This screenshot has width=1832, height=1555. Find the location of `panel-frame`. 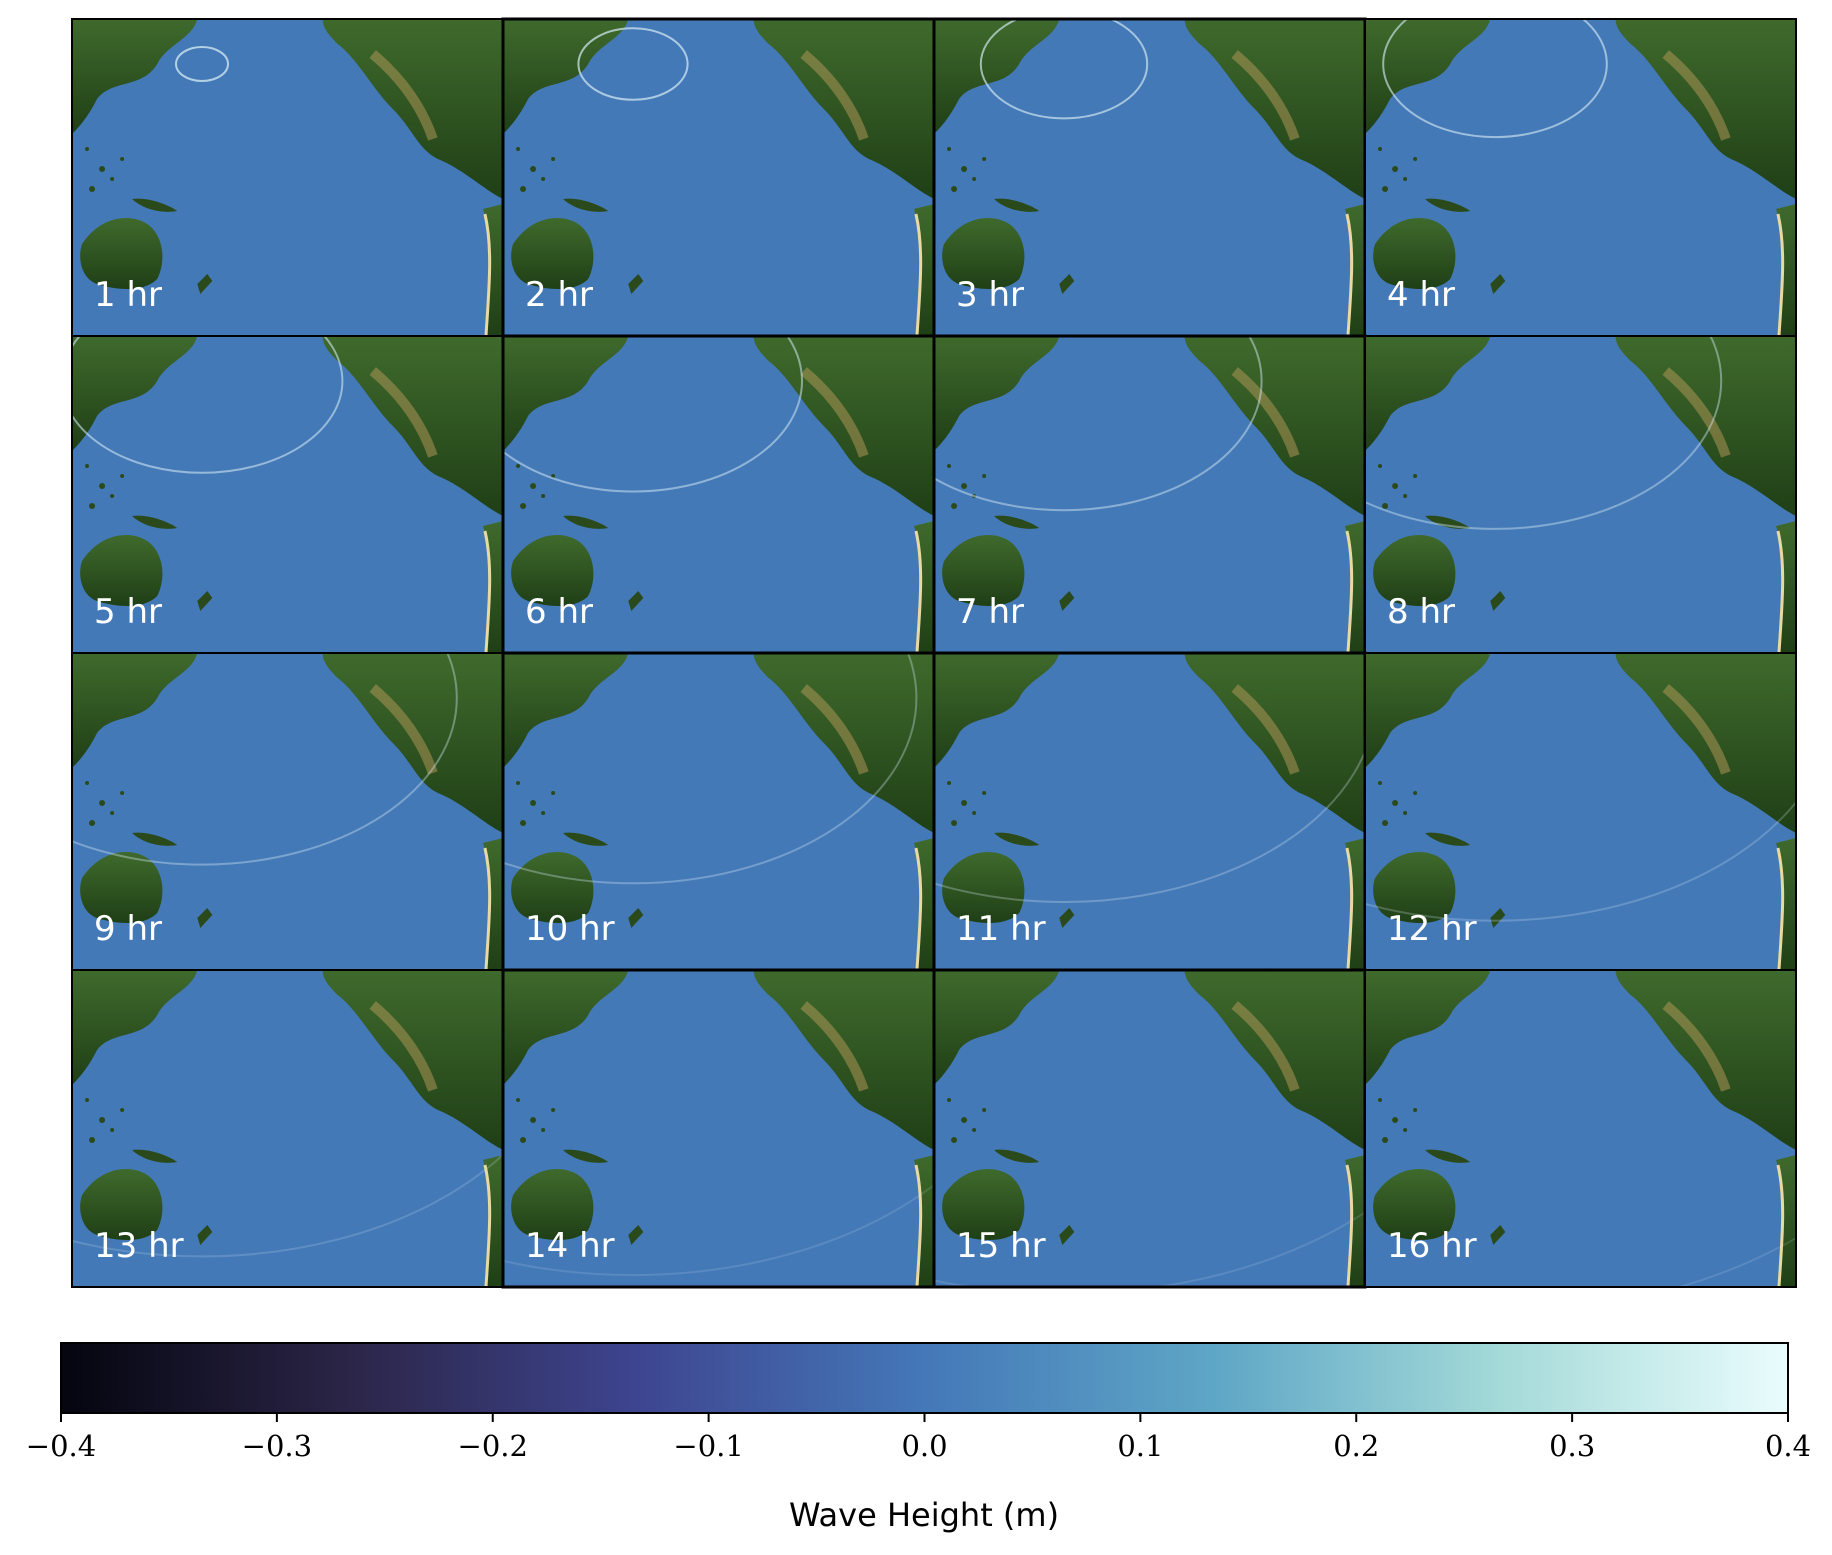

panel-frame is located at coordinates (1580, 1128).